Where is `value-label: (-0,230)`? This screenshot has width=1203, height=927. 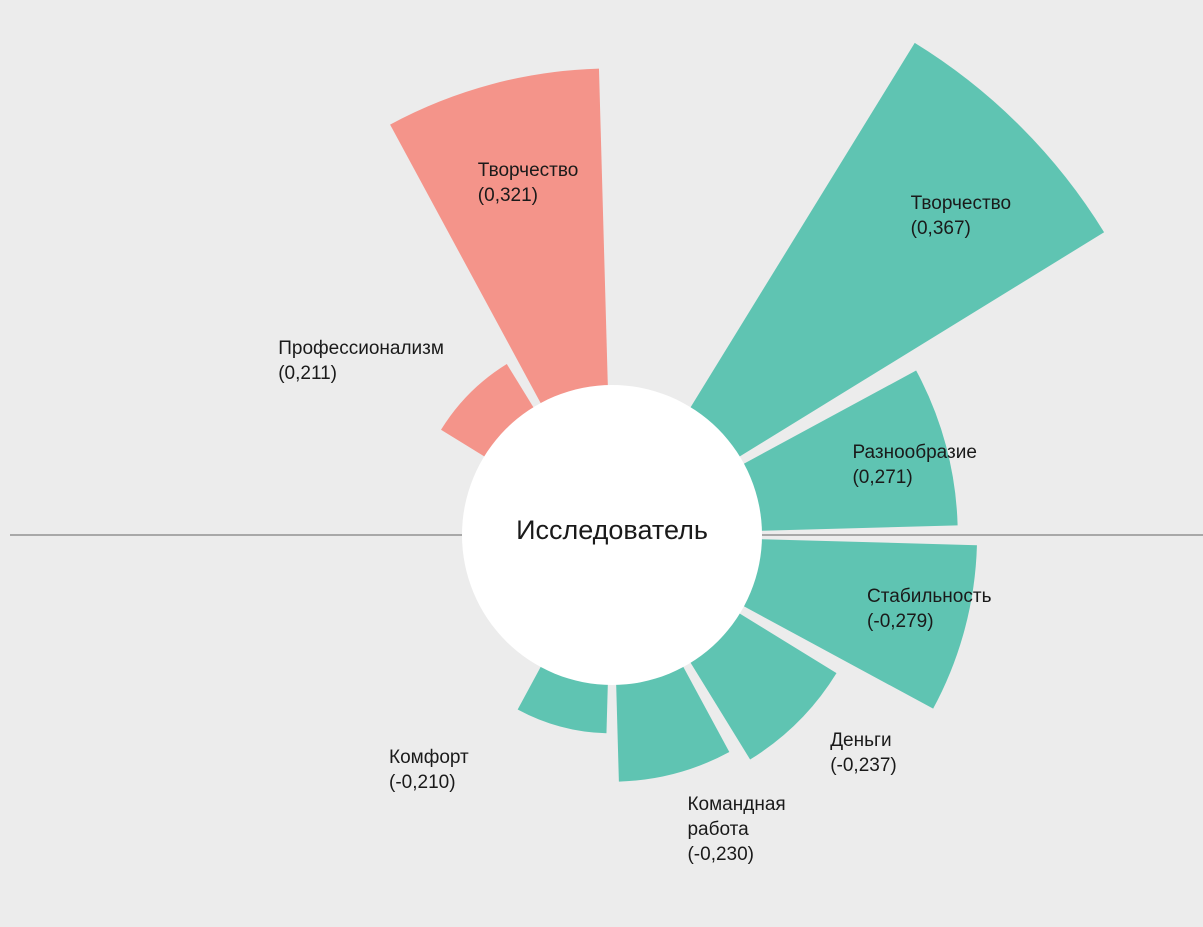 value-label: (-0,230) is located at coordinates (721, 854).